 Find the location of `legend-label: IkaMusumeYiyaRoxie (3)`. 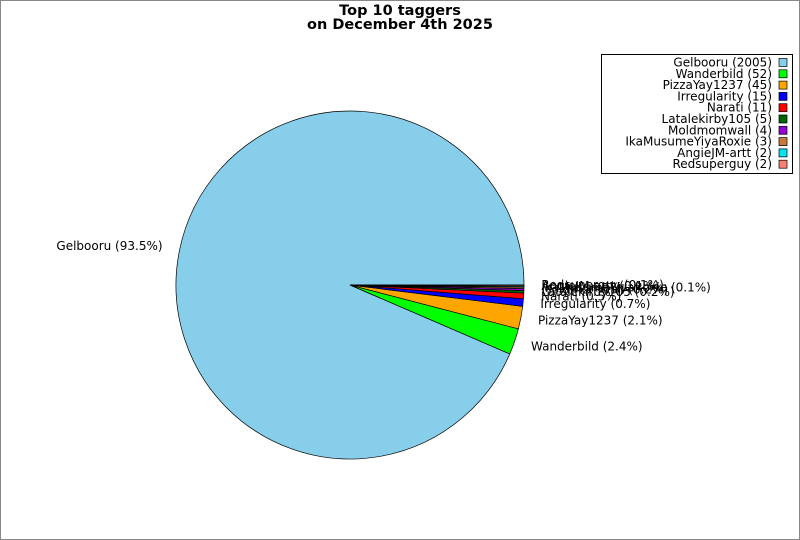

legend-label: IkaMusumeYiyaRoxie (3) is located at coordinates (698, 142).